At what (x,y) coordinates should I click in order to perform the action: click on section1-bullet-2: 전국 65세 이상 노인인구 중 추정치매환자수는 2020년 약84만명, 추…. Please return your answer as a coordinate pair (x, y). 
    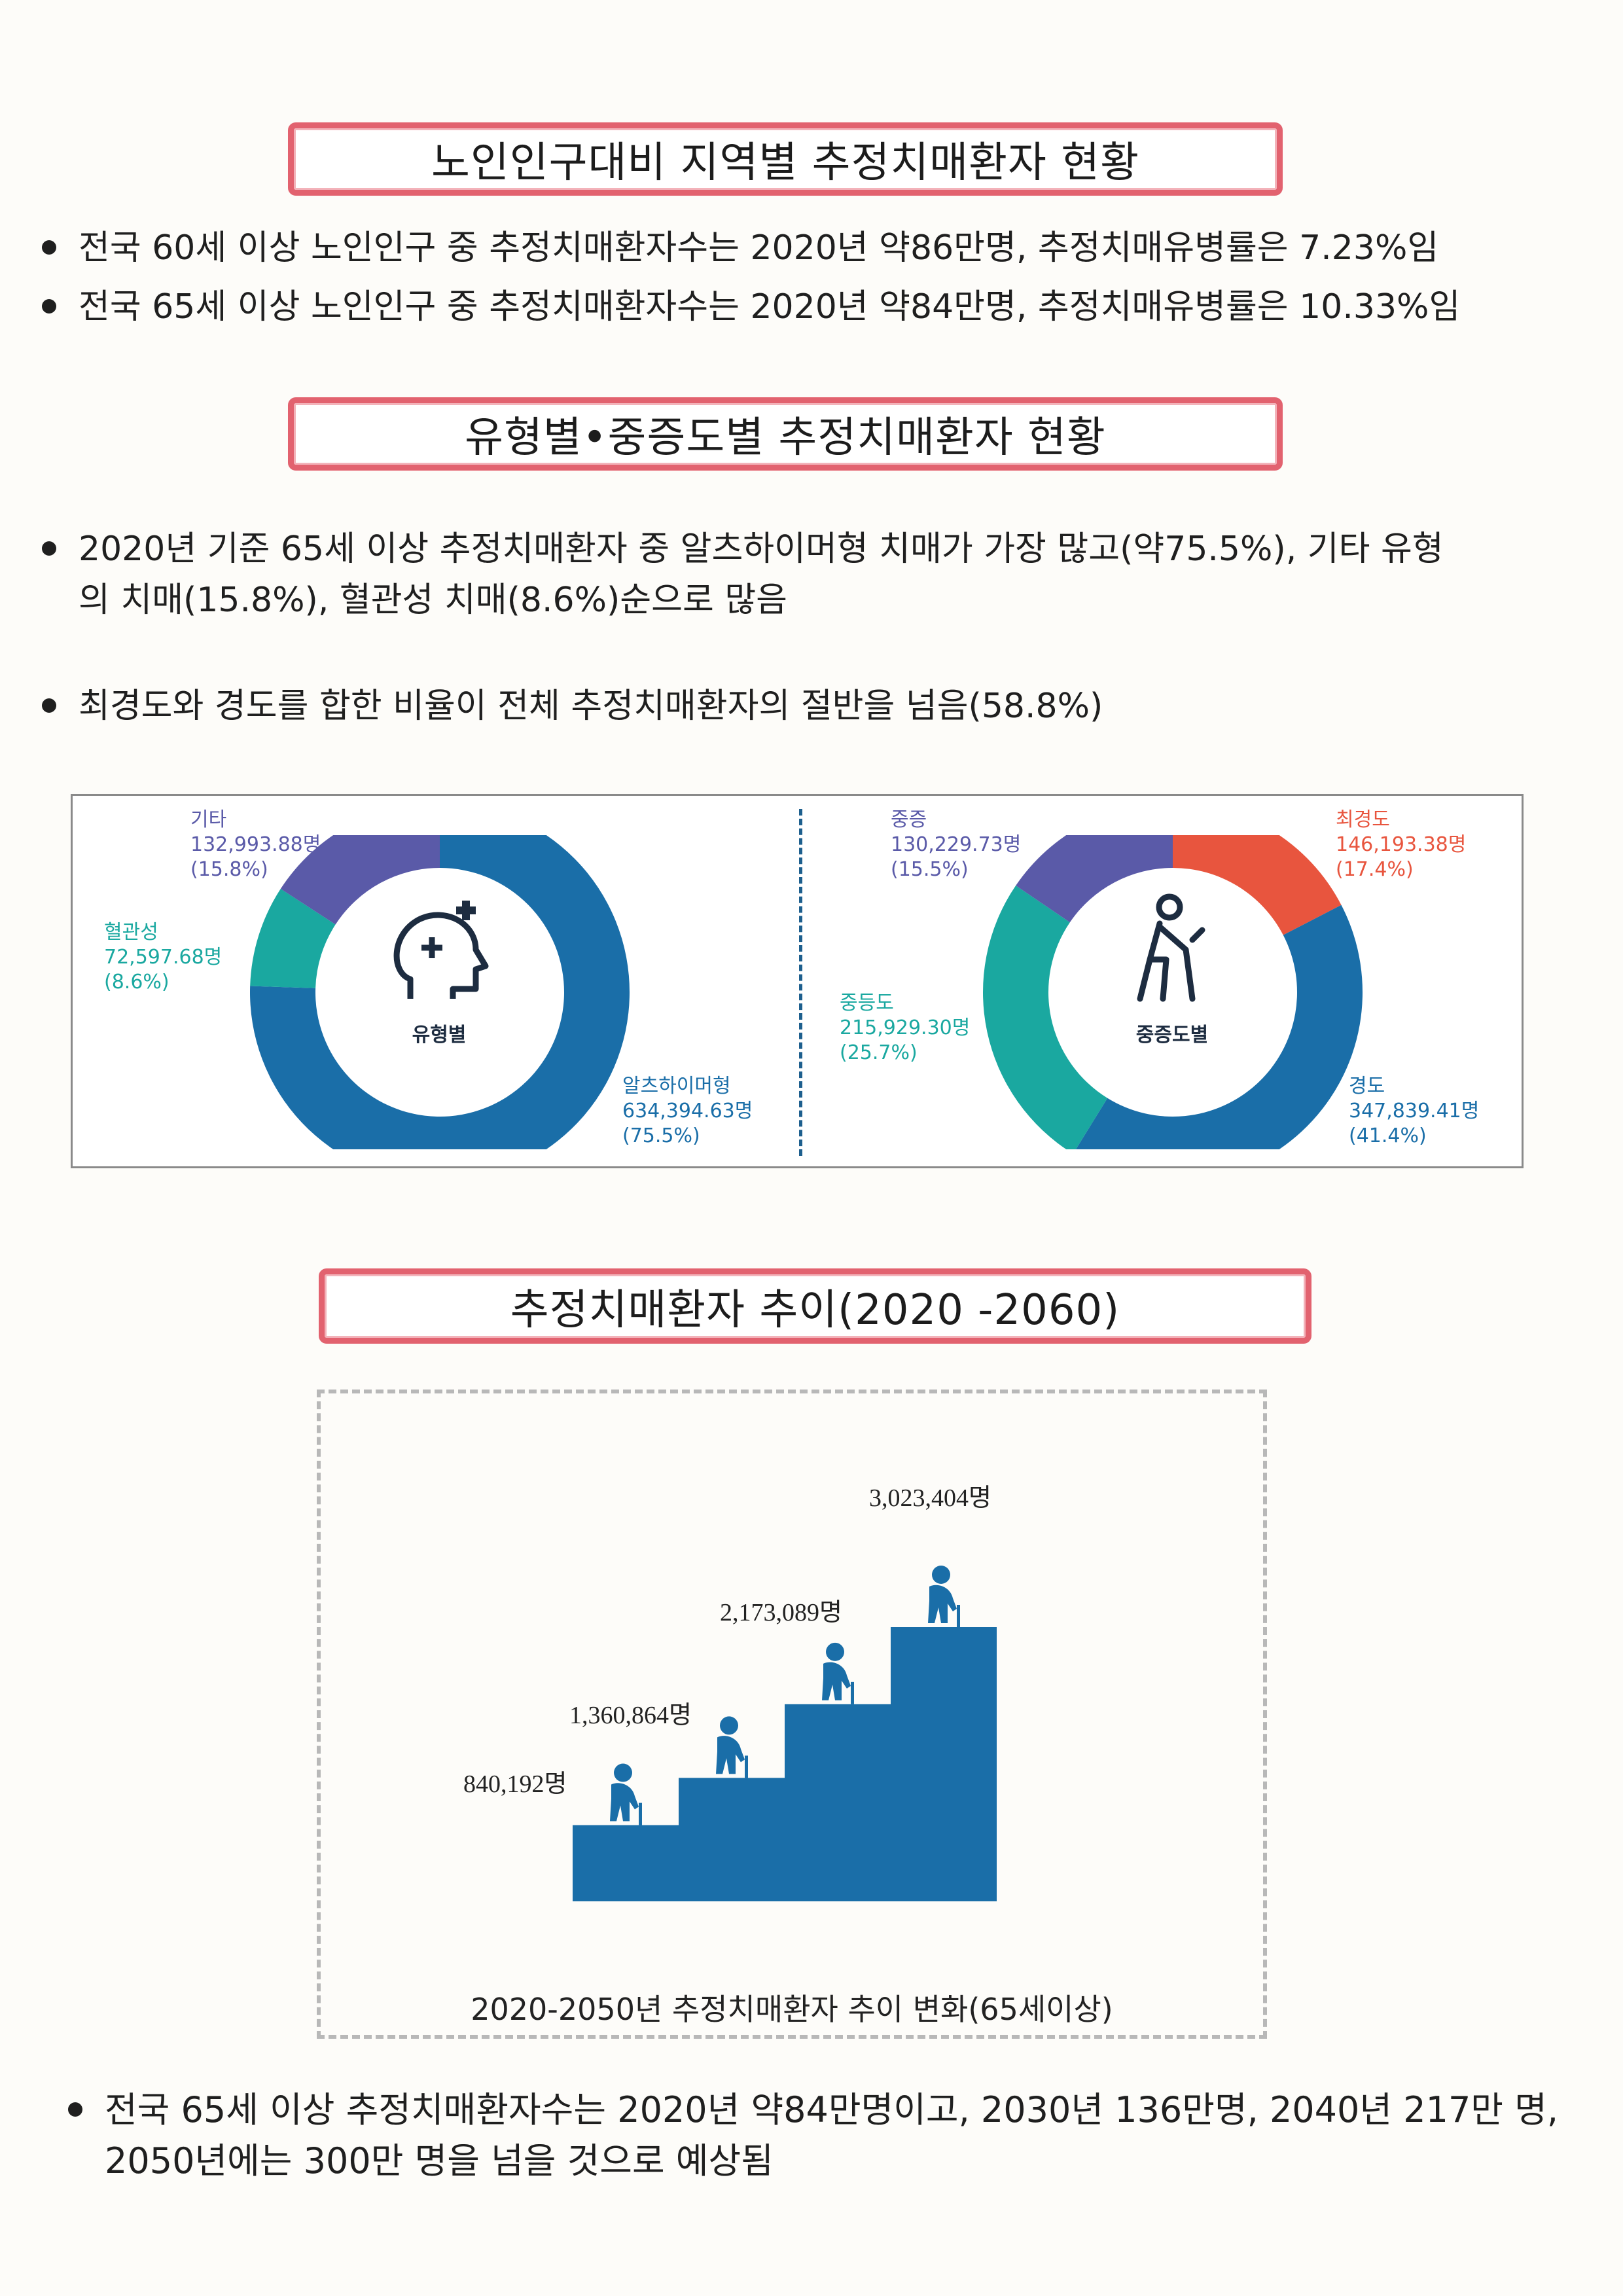
    Looking at the image, I should click on (818, 306).